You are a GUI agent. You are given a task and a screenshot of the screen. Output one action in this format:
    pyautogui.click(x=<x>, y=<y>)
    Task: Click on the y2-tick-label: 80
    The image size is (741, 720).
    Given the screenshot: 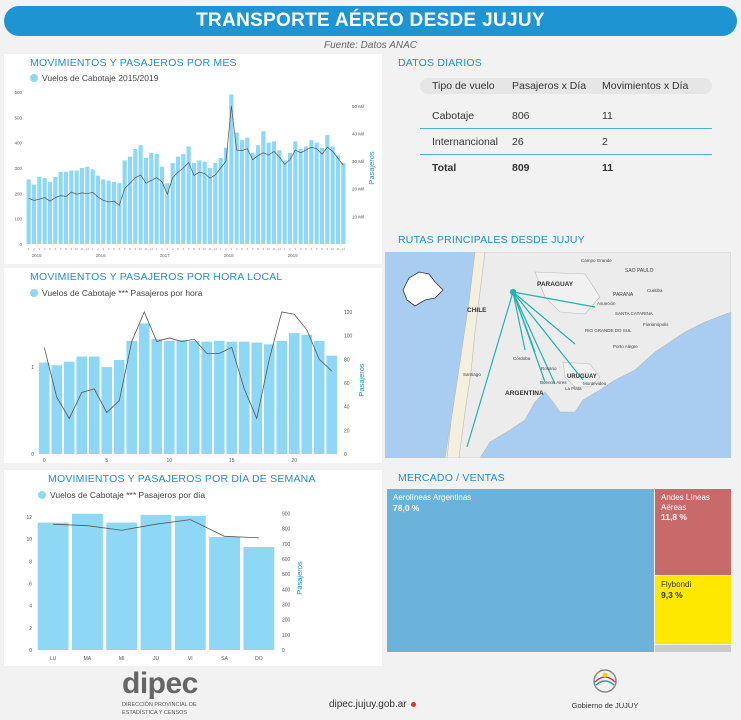 What is the action you would take?
    pyautogui.click(x=347, y=360)
    